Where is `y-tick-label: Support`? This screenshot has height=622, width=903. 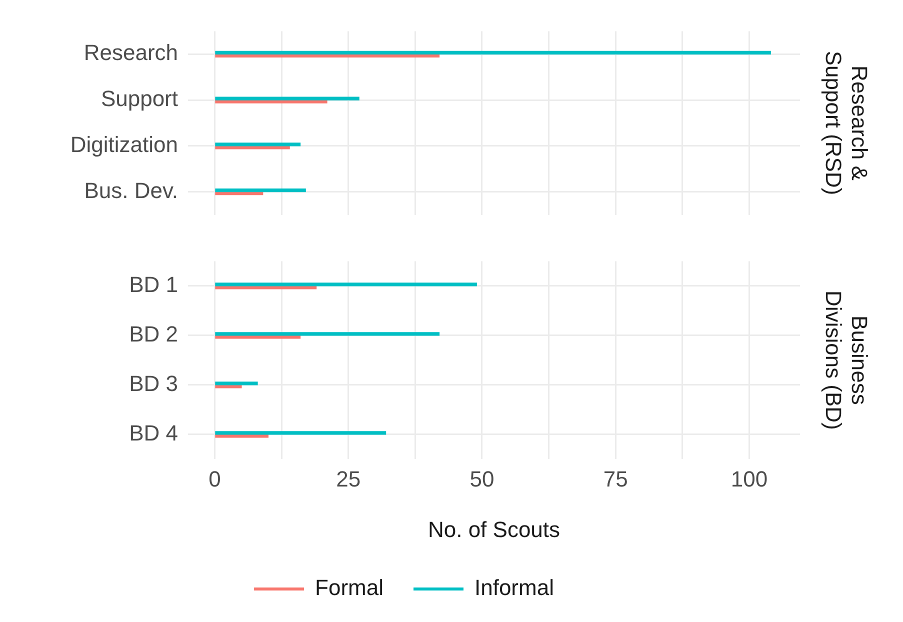
y-tick-label: Support is located at coordinates (139, 99).